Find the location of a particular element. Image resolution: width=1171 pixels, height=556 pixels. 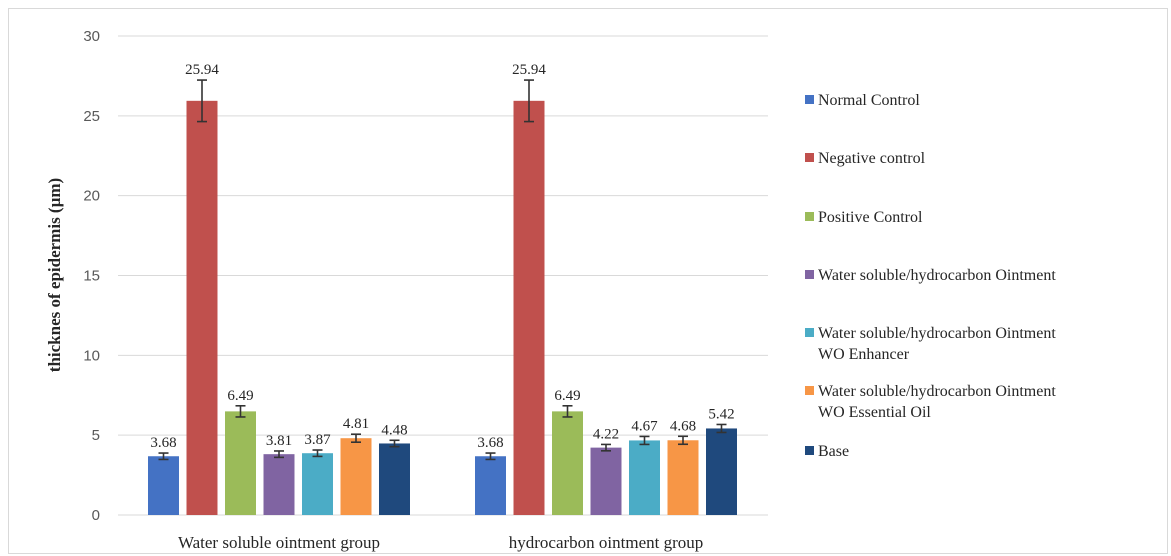

y-tick-label: 20 is located at coordinates (91, 196).